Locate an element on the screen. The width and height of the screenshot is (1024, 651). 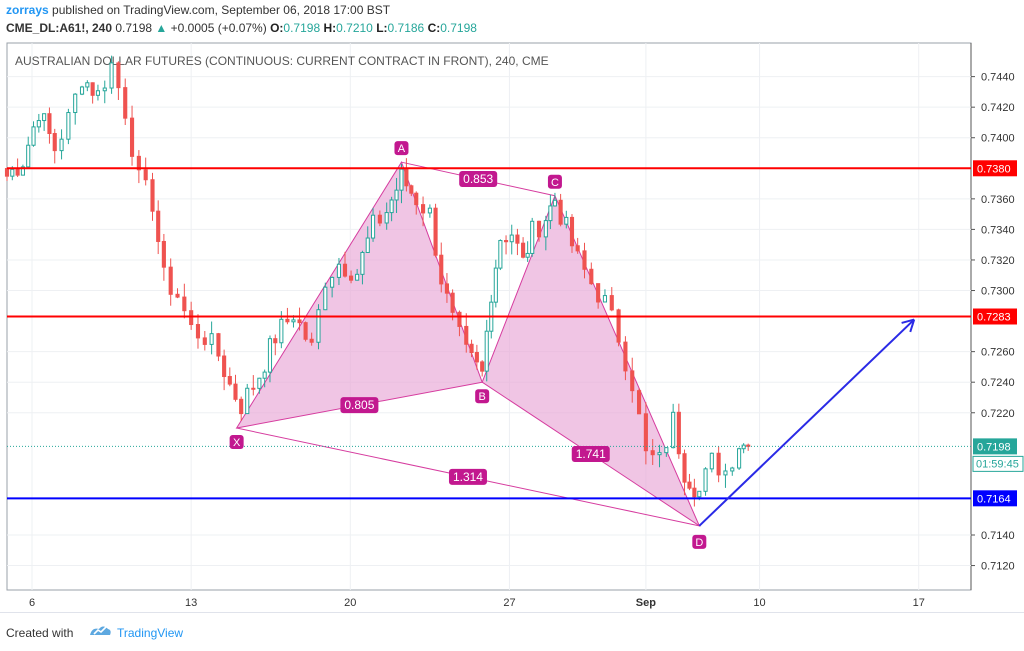
y-tick-label: 0.7420 is located at coordinates (998, 108).